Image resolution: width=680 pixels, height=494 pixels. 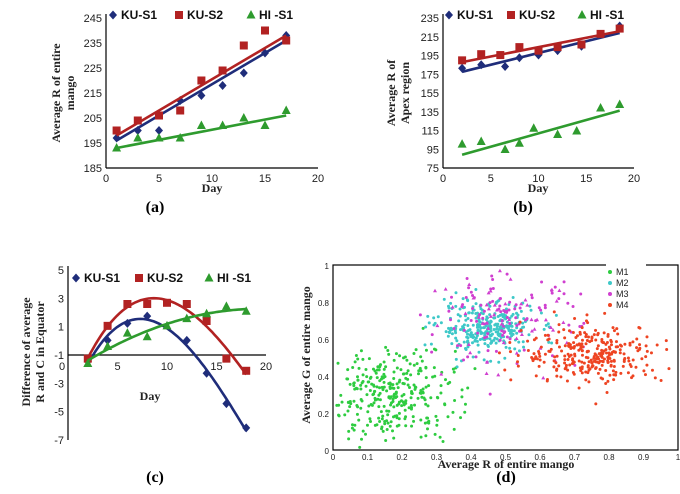 What do you see at coordinates (538, 188) in the screenshot?
I see `x-axis-label: Day` at bounding box center [538, 188].